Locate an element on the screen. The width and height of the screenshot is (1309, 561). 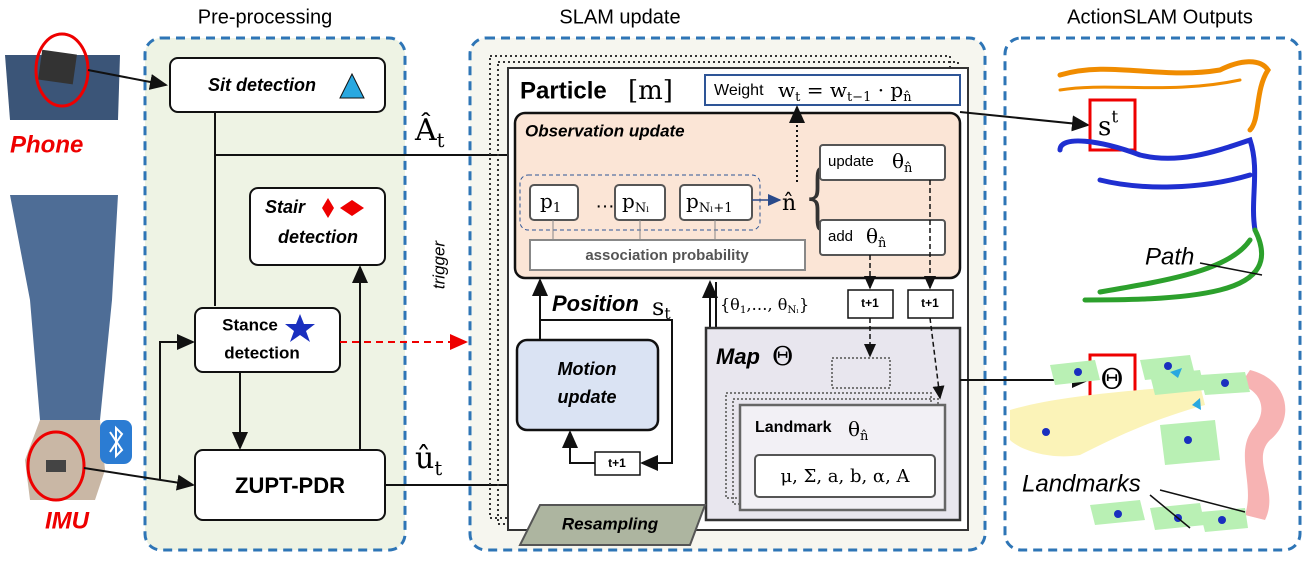
weight-box is located at coordinates (832, 90).